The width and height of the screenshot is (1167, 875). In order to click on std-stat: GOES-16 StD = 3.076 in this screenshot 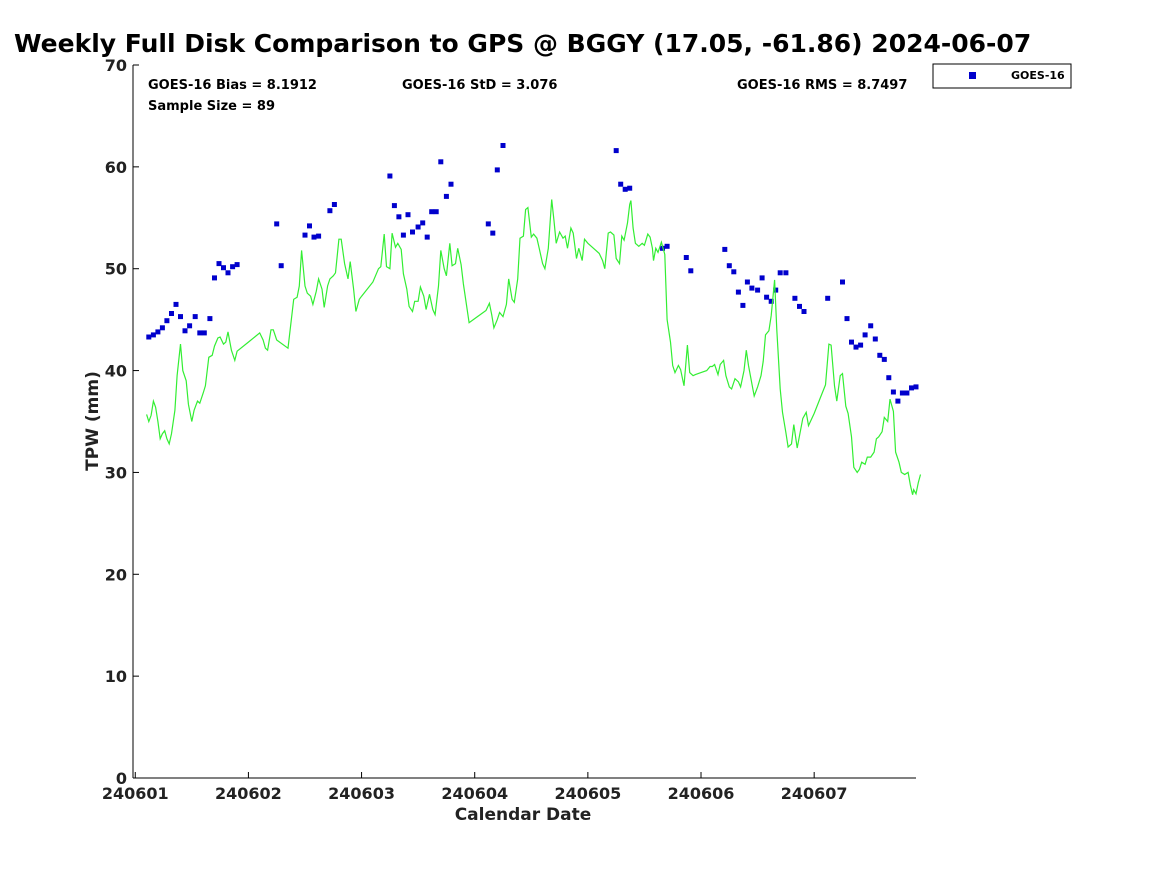, I will do `click(479, 85)`.